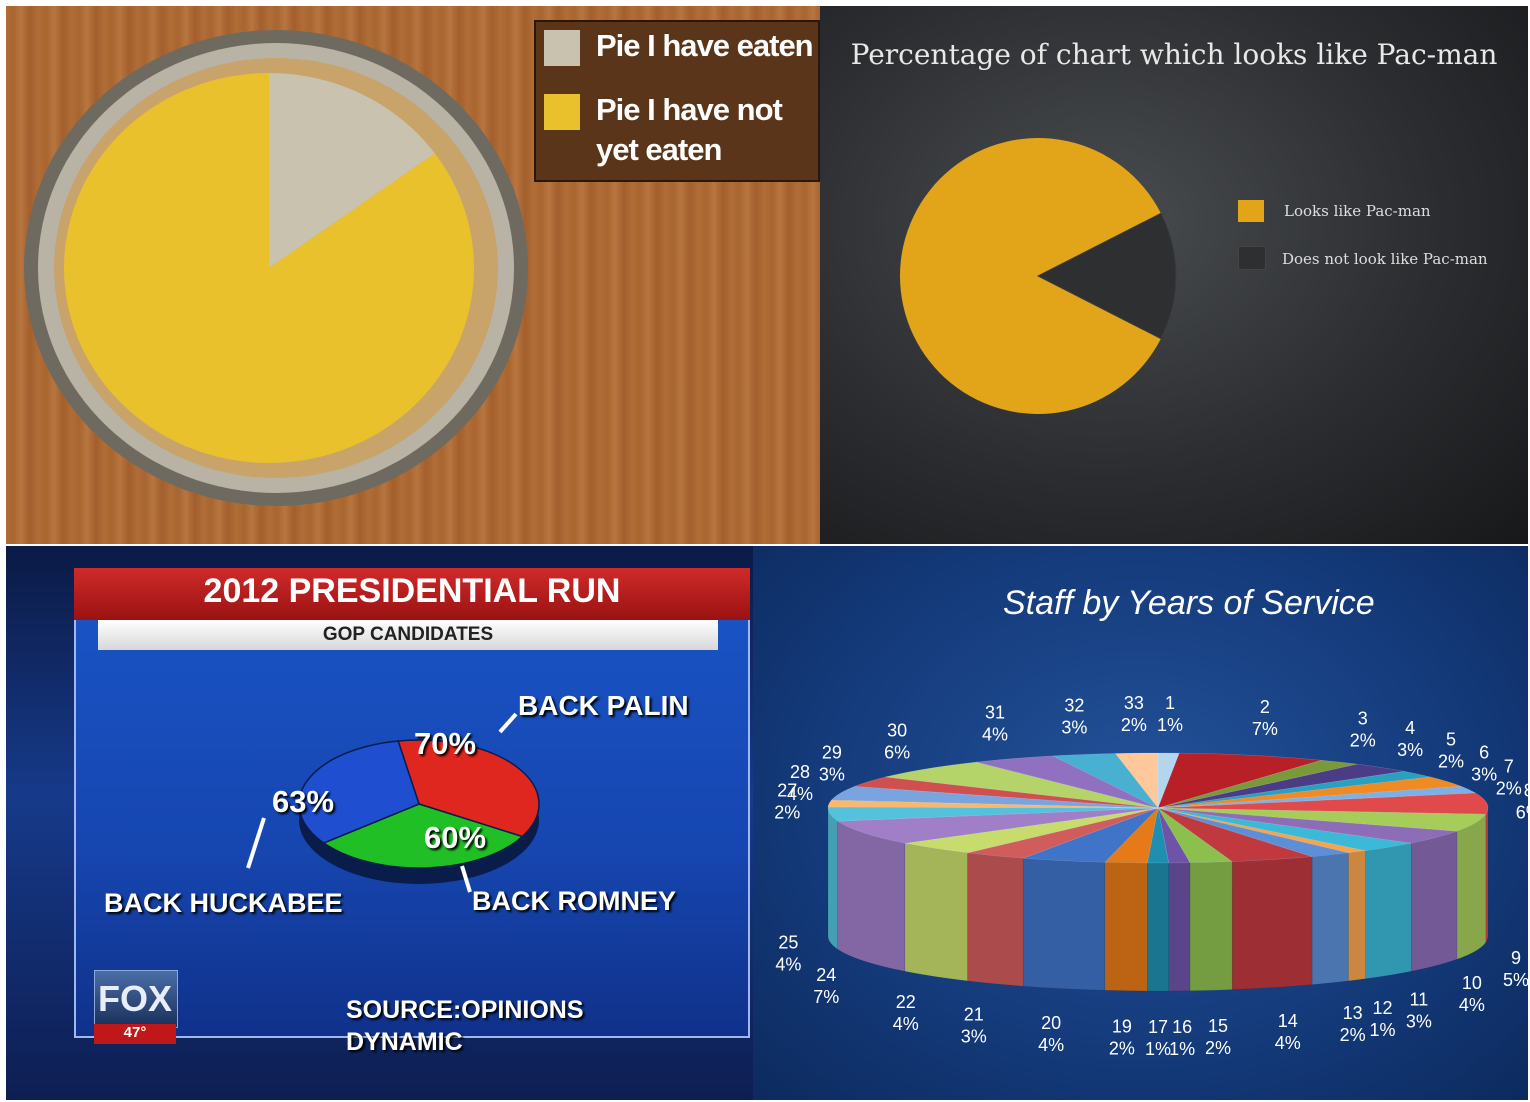 This screenshot has width=1530, height=1102. What do you see at coordinates (705, 45) in the screenshot?
I see `legend-label-eaten: Pie I have eaten` at bounding box center [705, 45].